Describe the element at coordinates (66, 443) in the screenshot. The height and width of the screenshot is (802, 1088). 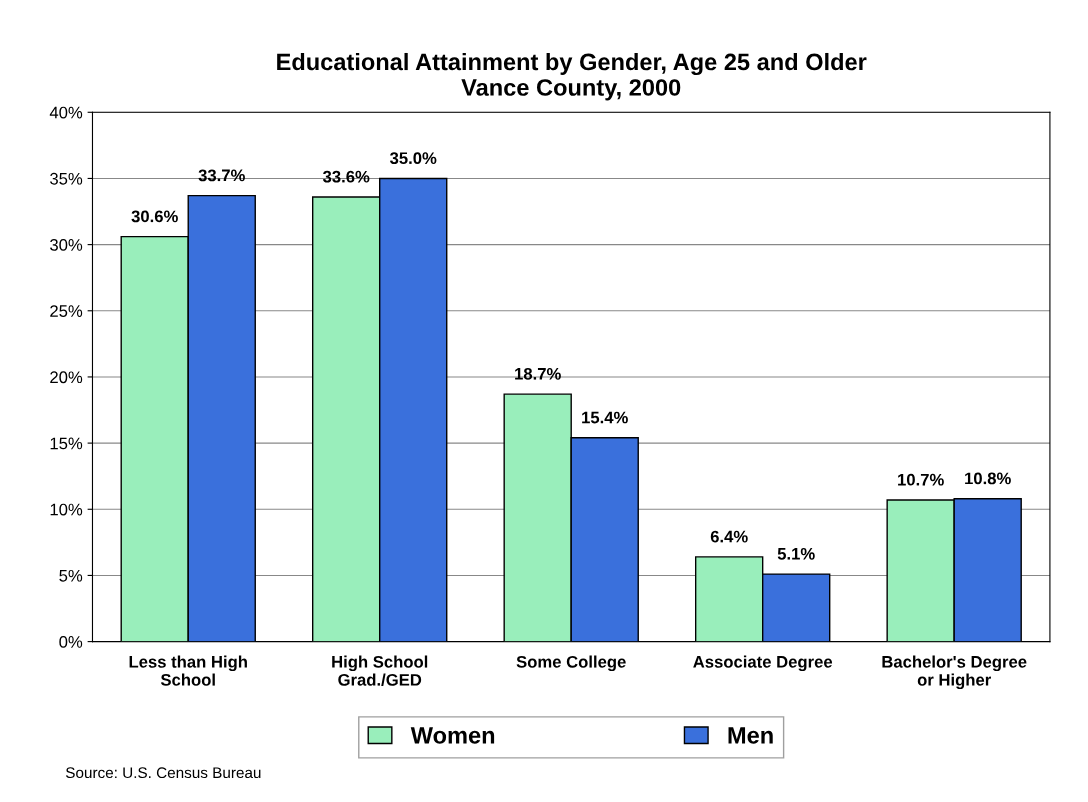
I see `y-tick-label: 15%` at that location.